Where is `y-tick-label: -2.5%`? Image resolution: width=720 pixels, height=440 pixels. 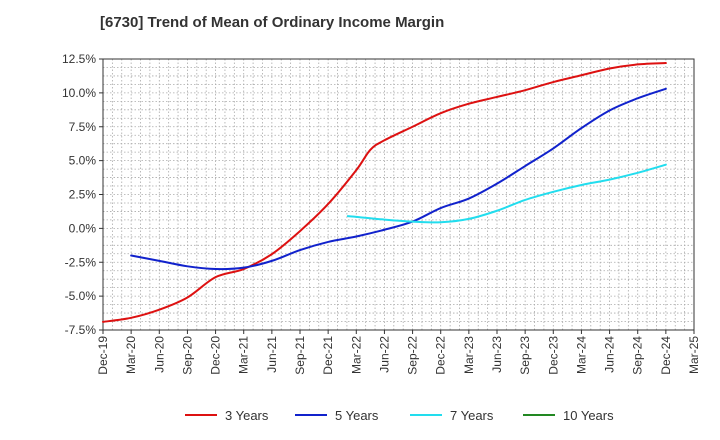 y-tick-label: -2.5% is located at coordinates (81, 262).